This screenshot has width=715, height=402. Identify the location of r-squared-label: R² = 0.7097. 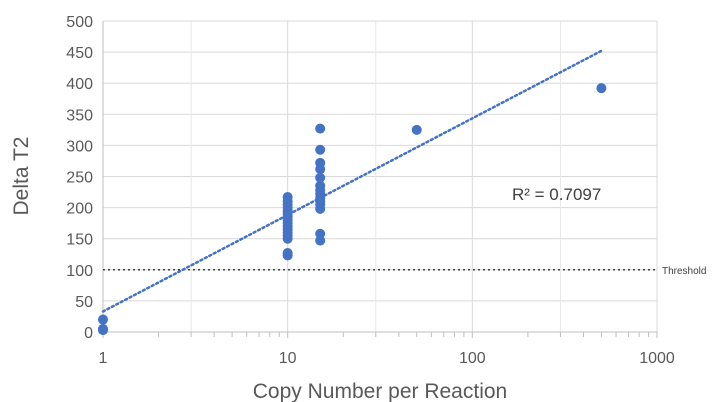
(556, 194).